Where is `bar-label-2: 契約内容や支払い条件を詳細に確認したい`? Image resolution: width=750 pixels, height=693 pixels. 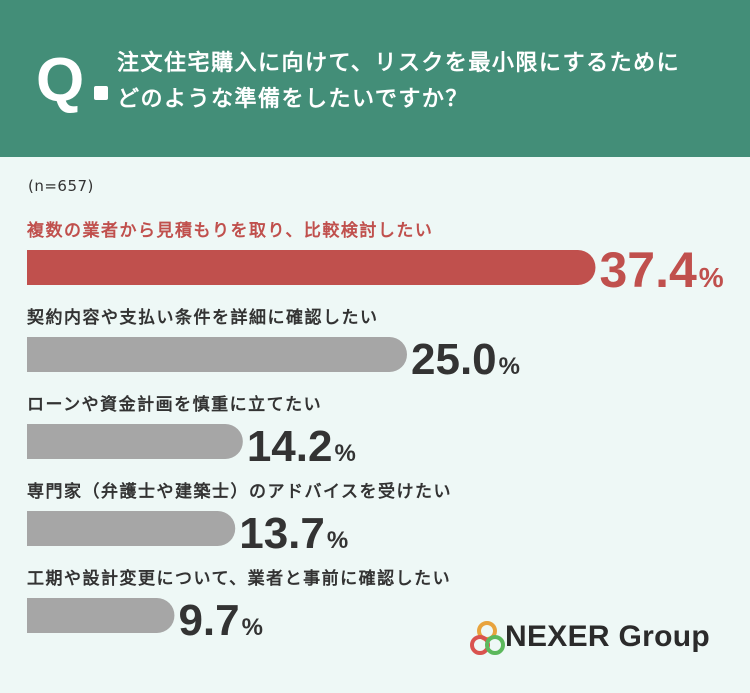
bar-label-2: 契約内容や支払い条件を詳細に確認したい is located at coordinates (202, 317).